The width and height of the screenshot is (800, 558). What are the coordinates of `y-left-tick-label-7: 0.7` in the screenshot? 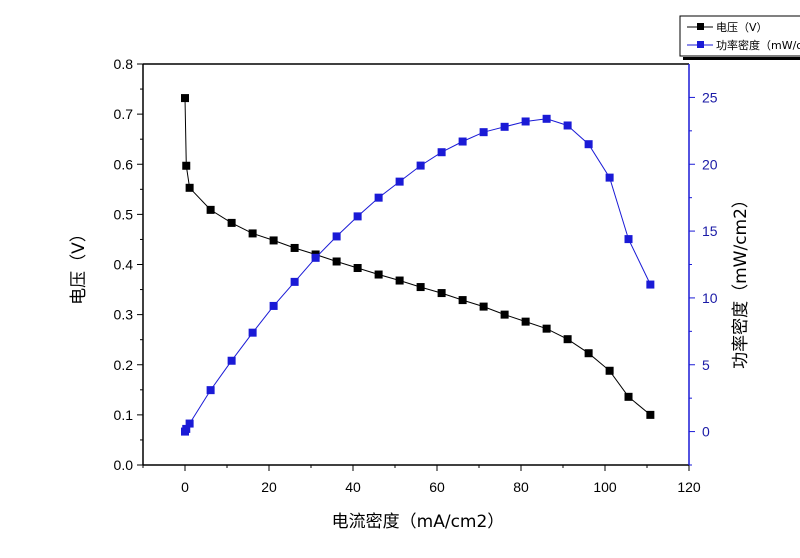 It's located at (124, 114).